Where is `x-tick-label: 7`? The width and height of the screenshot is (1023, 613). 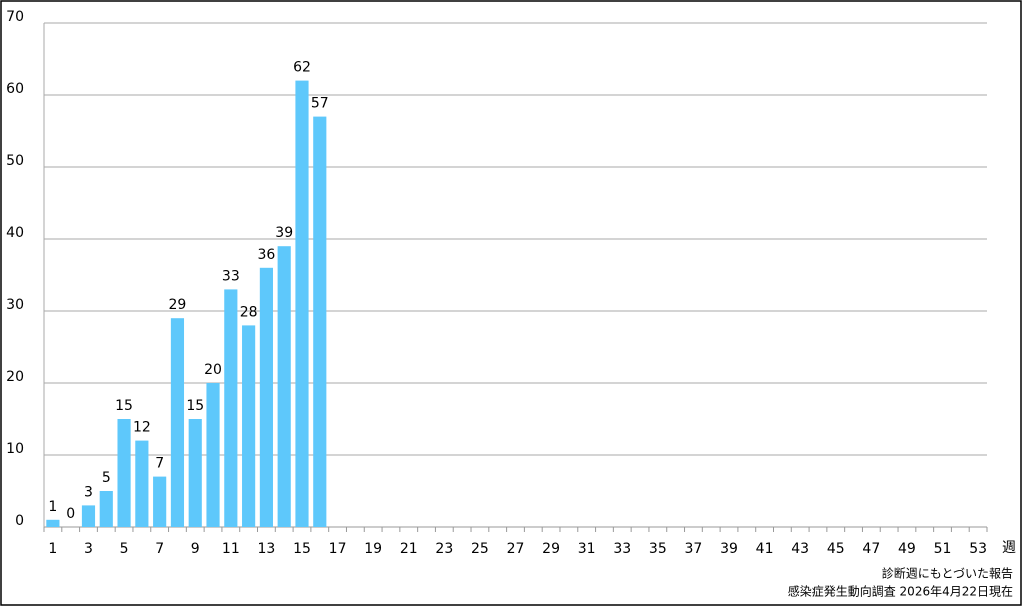
x-tick-label: 7 is located at coordinates (159, 549).